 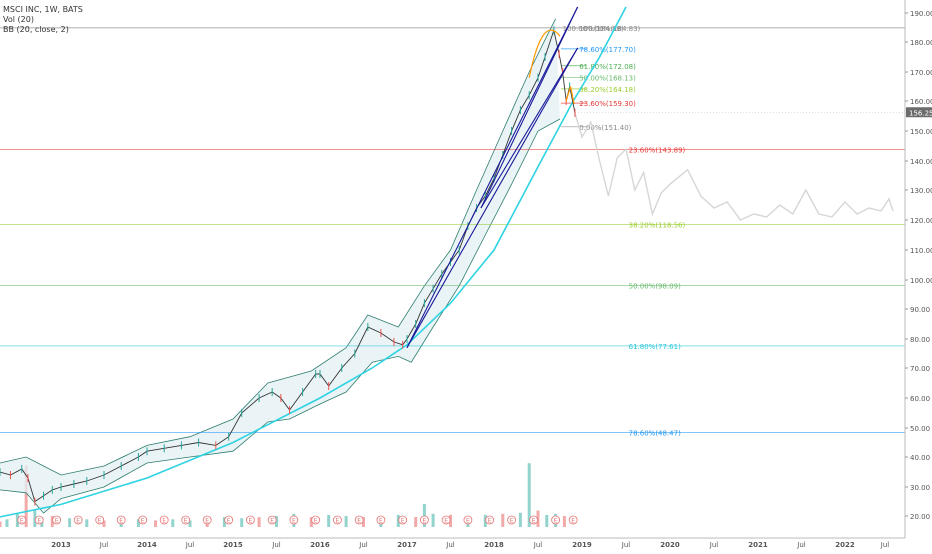 What do you see at coordinates (18, 19) in the screenshot?
I see `volume-legend: Vol (20)` at bounding box center [18, 19].